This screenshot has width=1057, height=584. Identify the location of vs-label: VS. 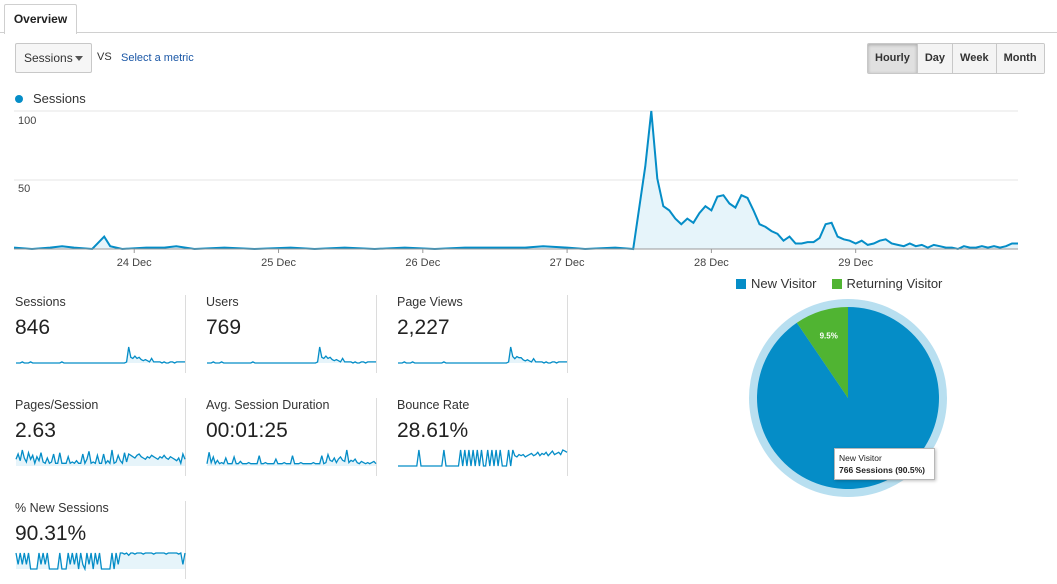
(104, 57).